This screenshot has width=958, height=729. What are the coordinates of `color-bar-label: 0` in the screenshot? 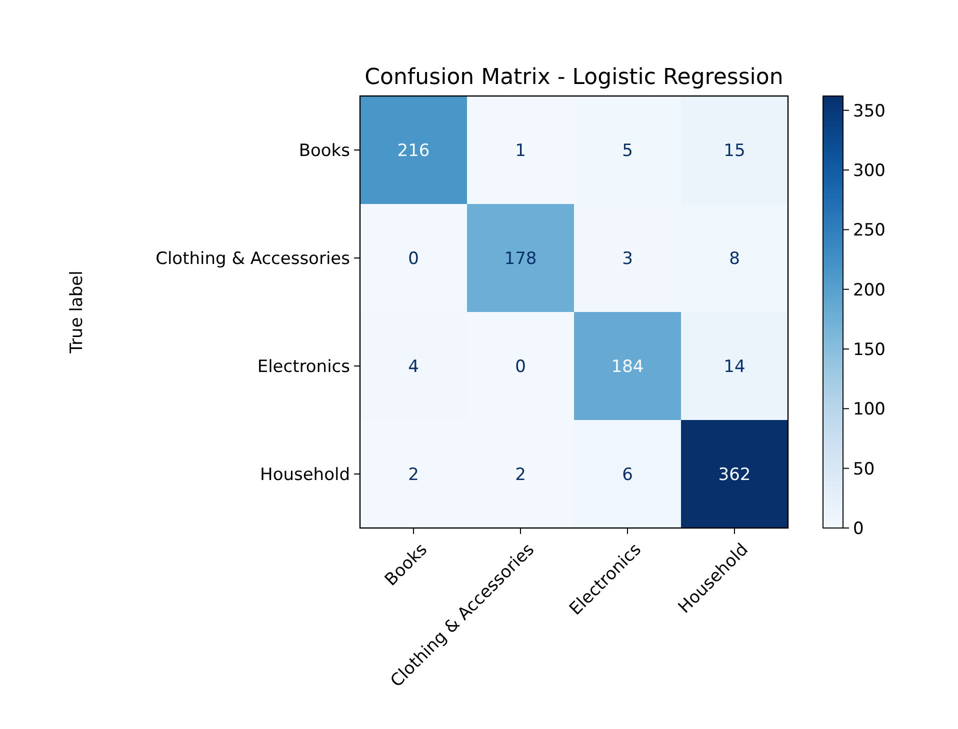 It's located at (858, 528).